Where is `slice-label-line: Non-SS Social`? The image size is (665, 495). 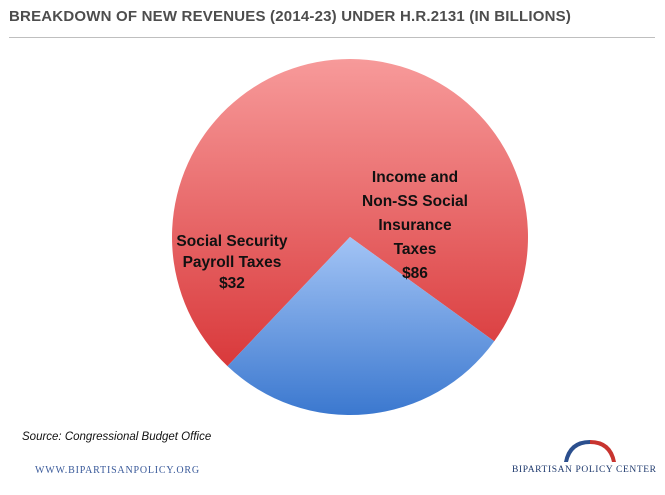 slice-label-line: Non-SS Social is located at coordinates (415, 201).